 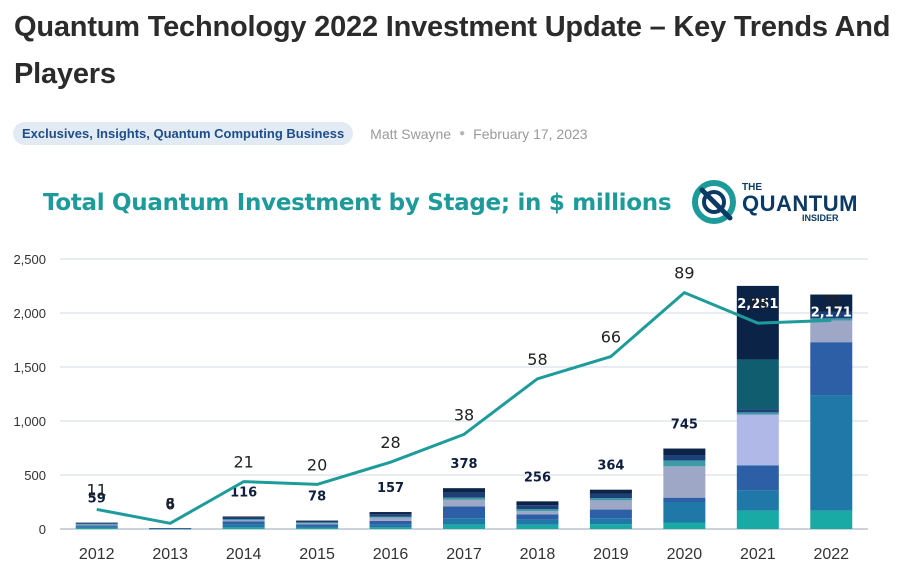 What do you see at coordinates (611, 554) in the screenshot?
I see `x-tick-label: 2019` at bounding box center [611, 554].